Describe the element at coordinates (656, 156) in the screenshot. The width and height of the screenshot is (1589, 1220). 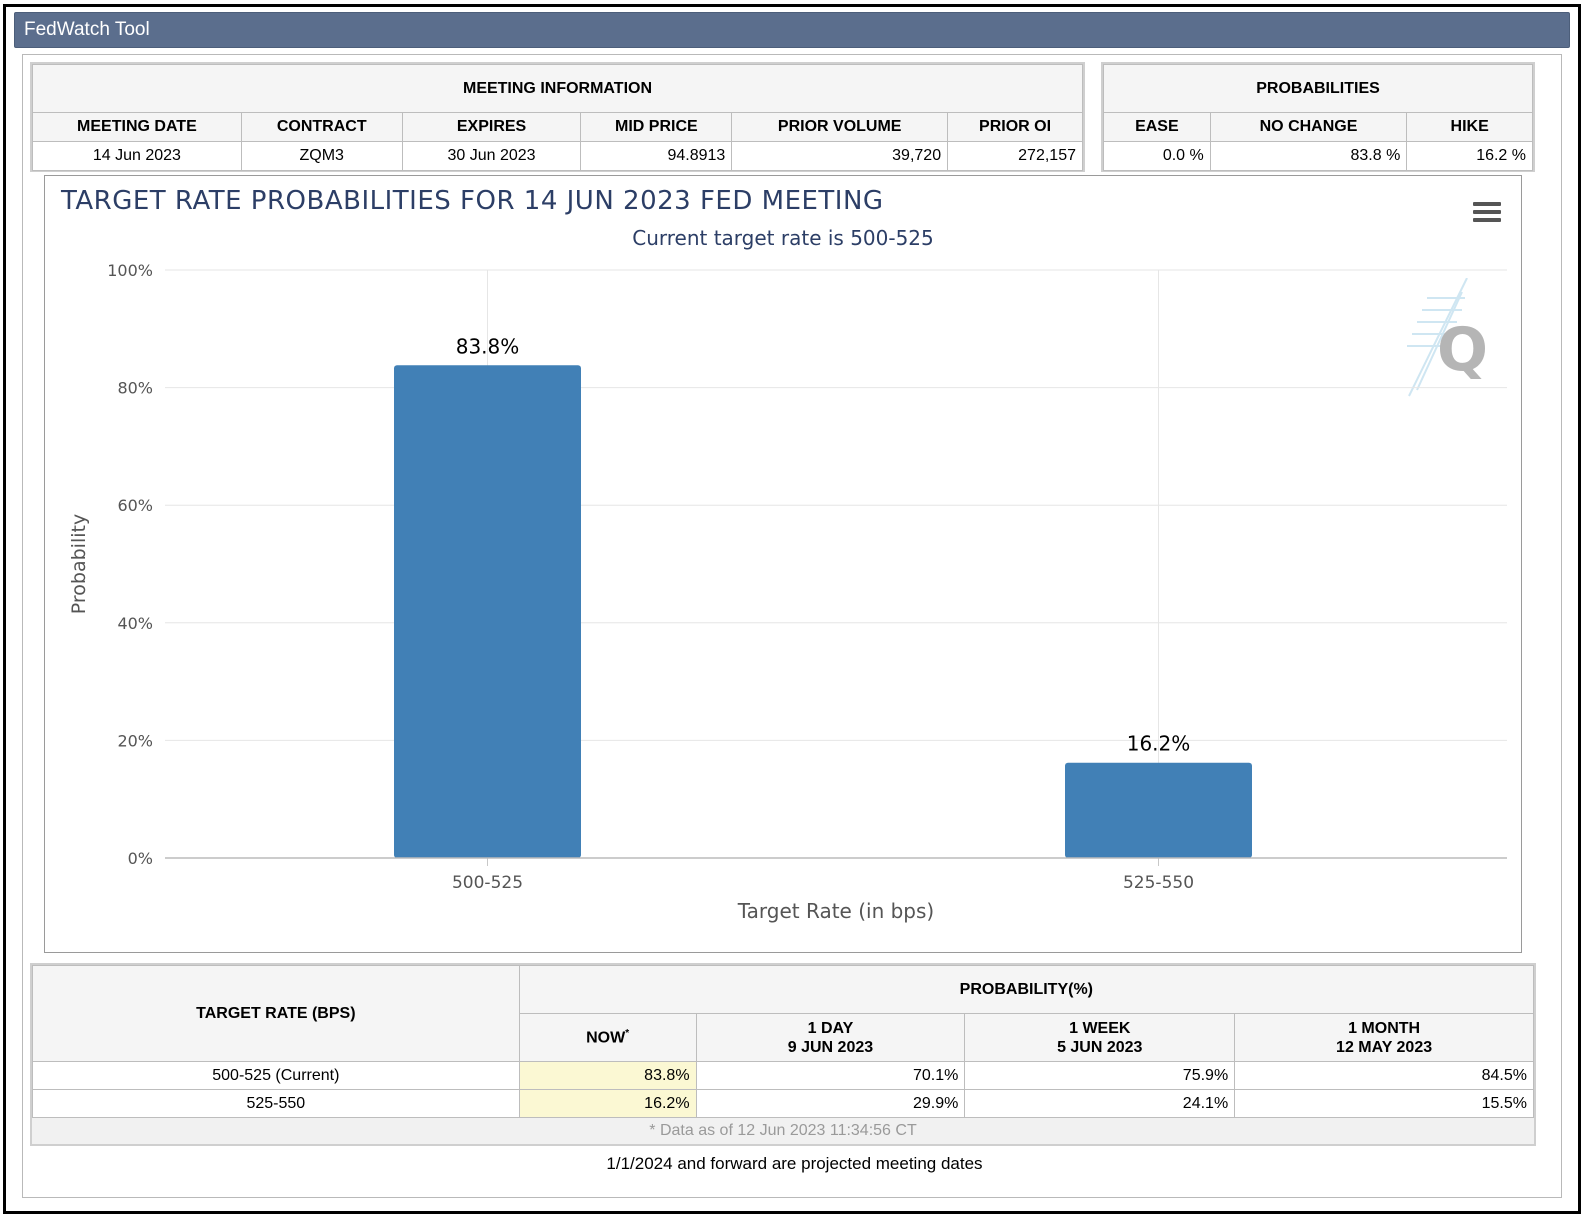
I see `mid-price-value: 94.8913` at that location.